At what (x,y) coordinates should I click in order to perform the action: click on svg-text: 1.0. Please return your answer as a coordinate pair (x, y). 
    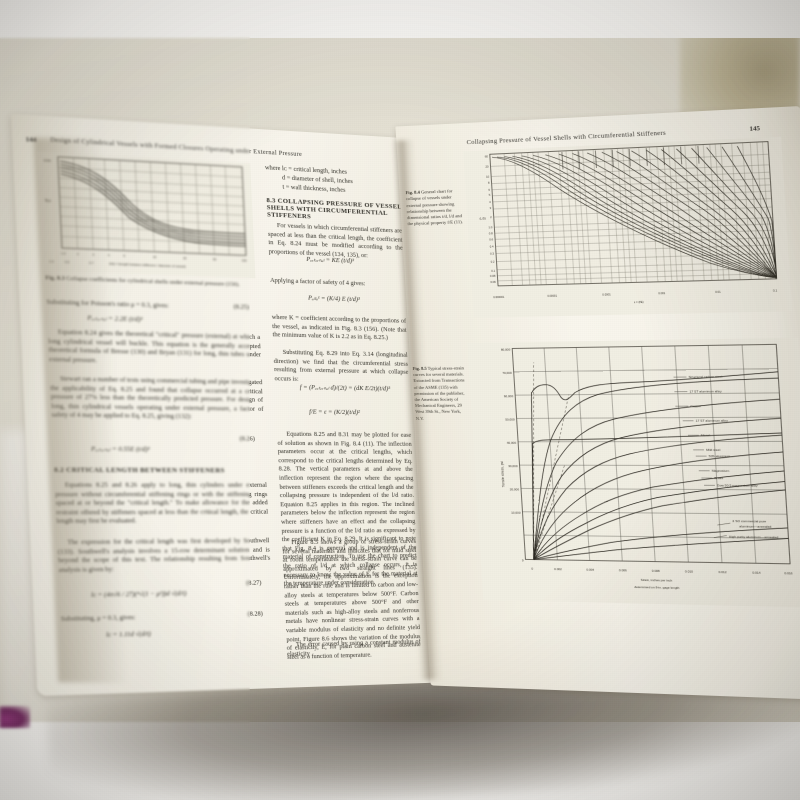
    Looking at the image, I should click on (490, 227).